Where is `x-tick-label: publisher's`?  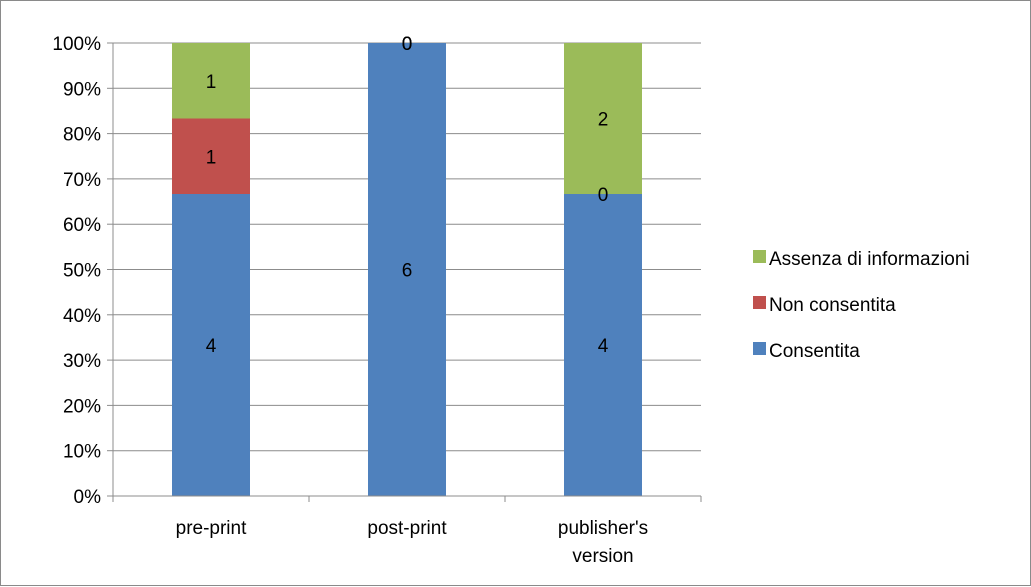 x-tick-label: publisher's is located at coordinates (603, 528).